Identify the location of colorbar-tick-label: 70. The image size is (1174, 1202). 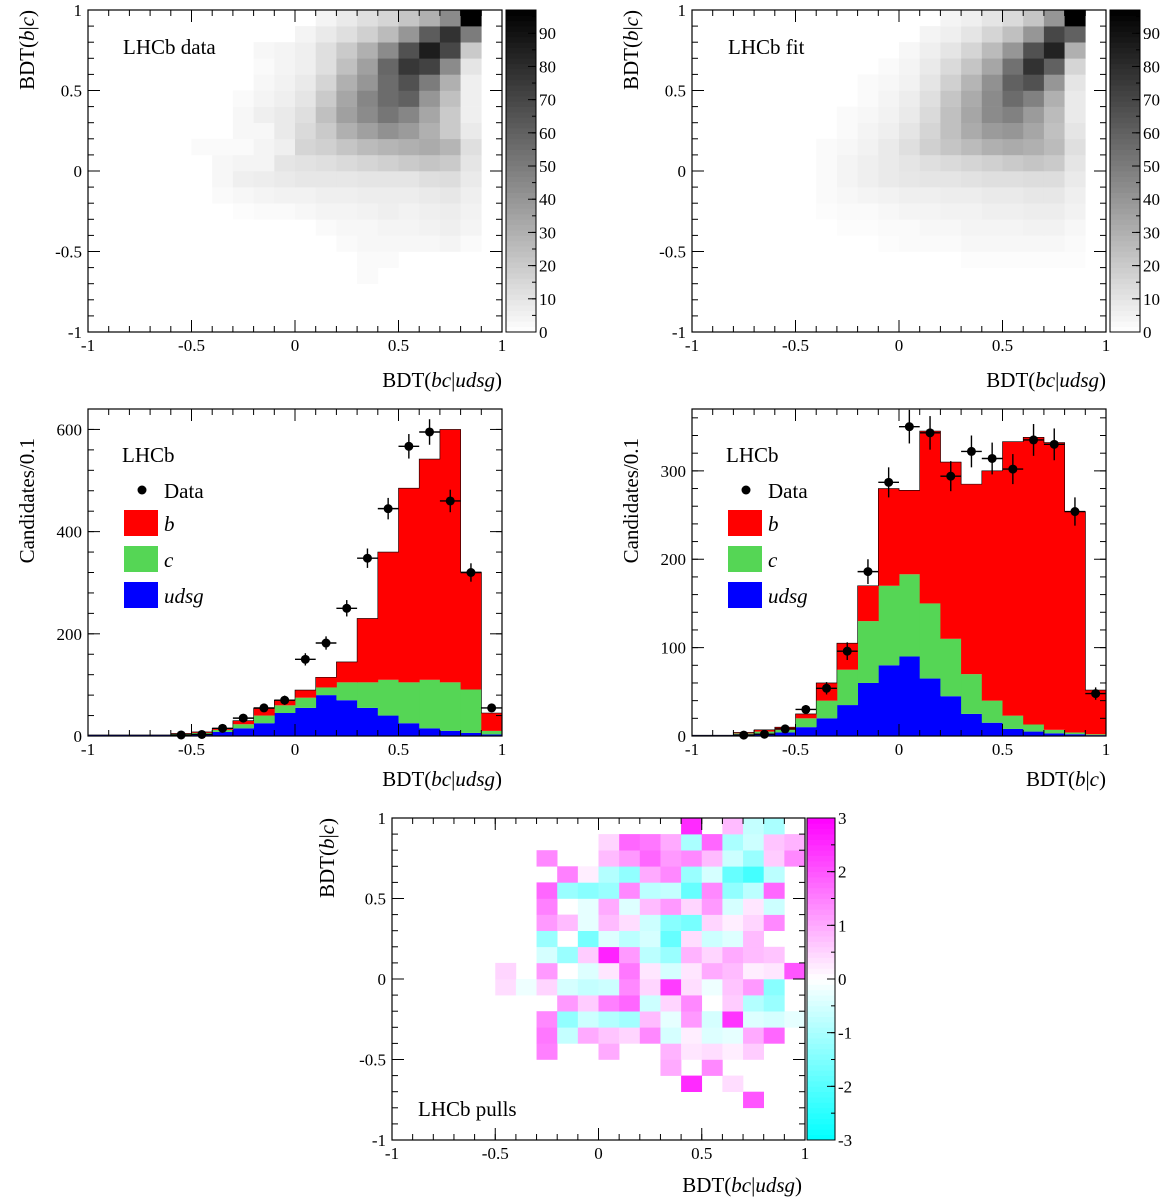
(1151, 100).